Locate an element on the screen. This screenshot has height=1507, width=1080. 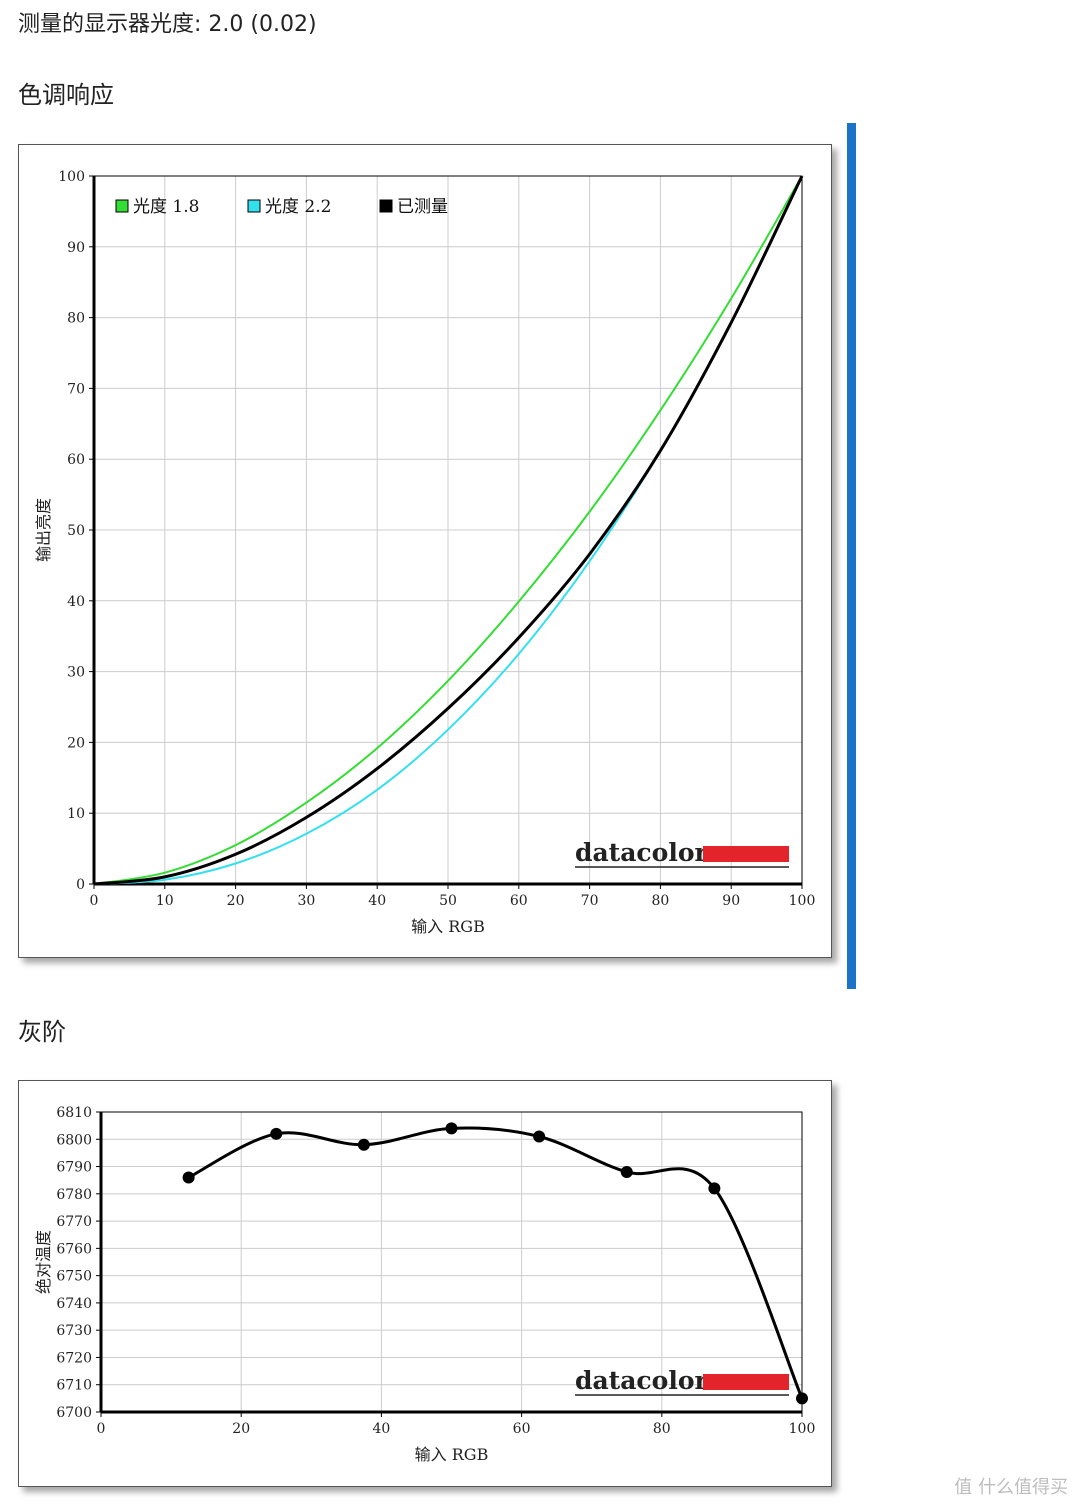
x-tick-label: 10 is located at coordinates (165, 901).